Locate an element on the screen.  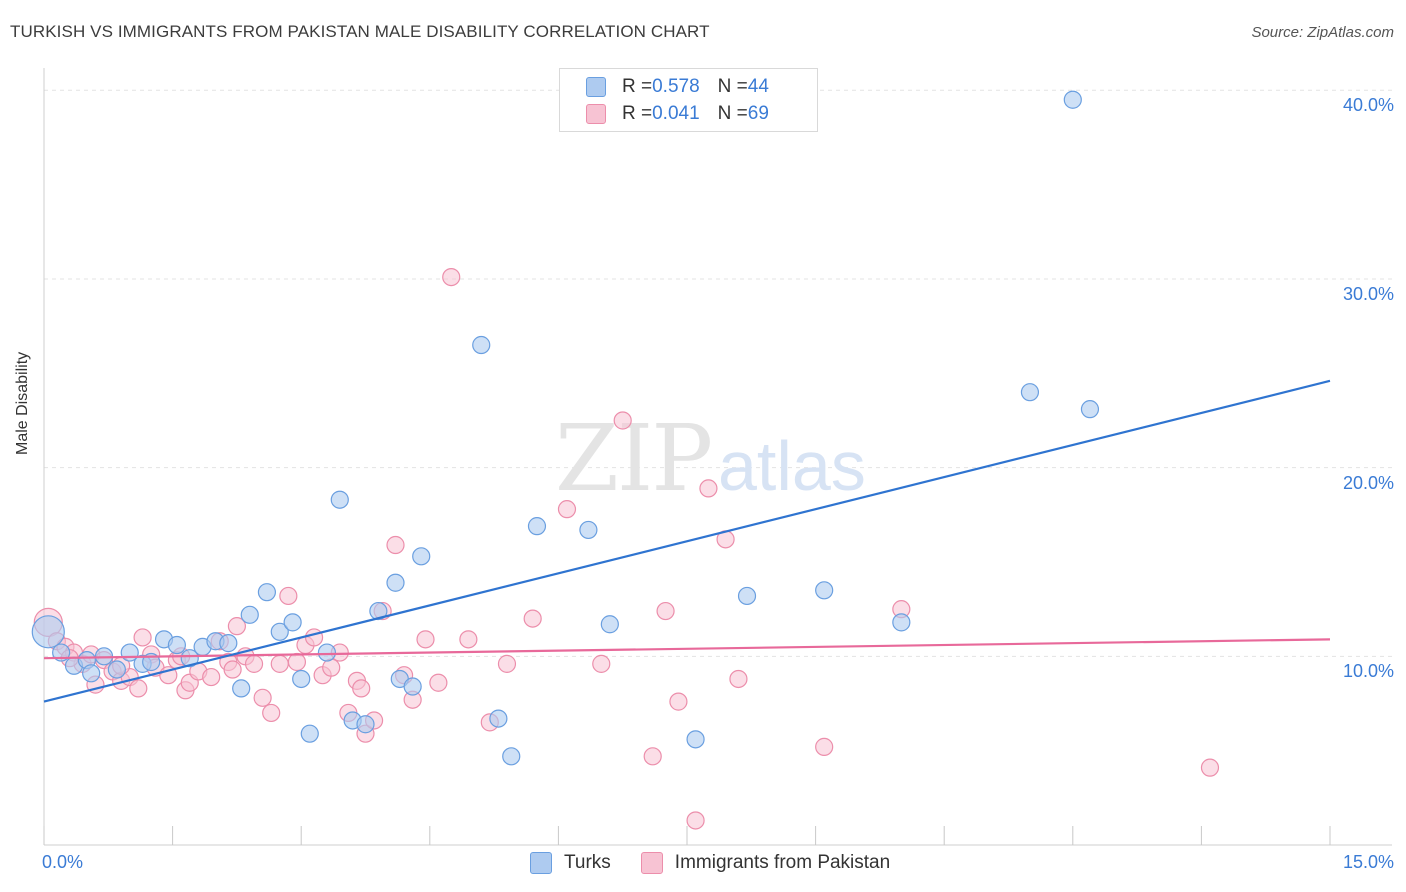
turks-r-value: 0.578 is located at coordinates (676, 86).